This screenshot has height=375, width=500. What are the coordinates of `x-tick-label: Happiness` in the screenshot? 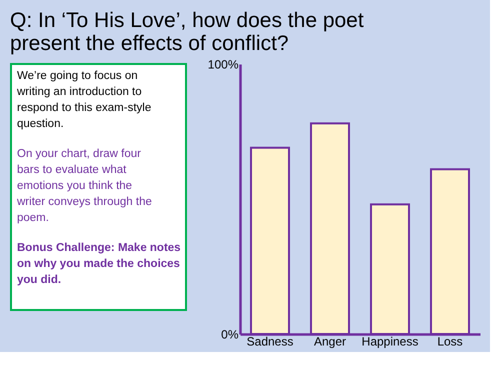 It's located at (390, 341).